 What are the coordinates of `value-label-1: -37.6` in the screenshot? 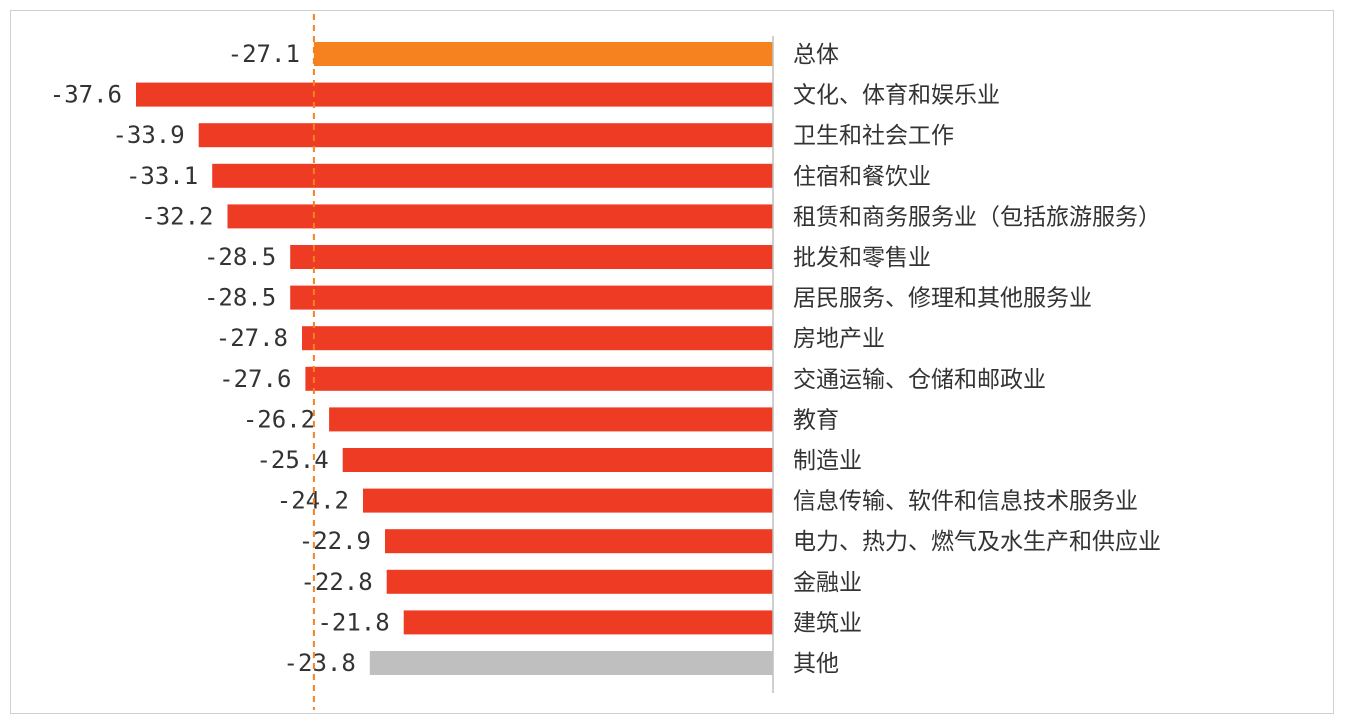 It's located at (86, 95).